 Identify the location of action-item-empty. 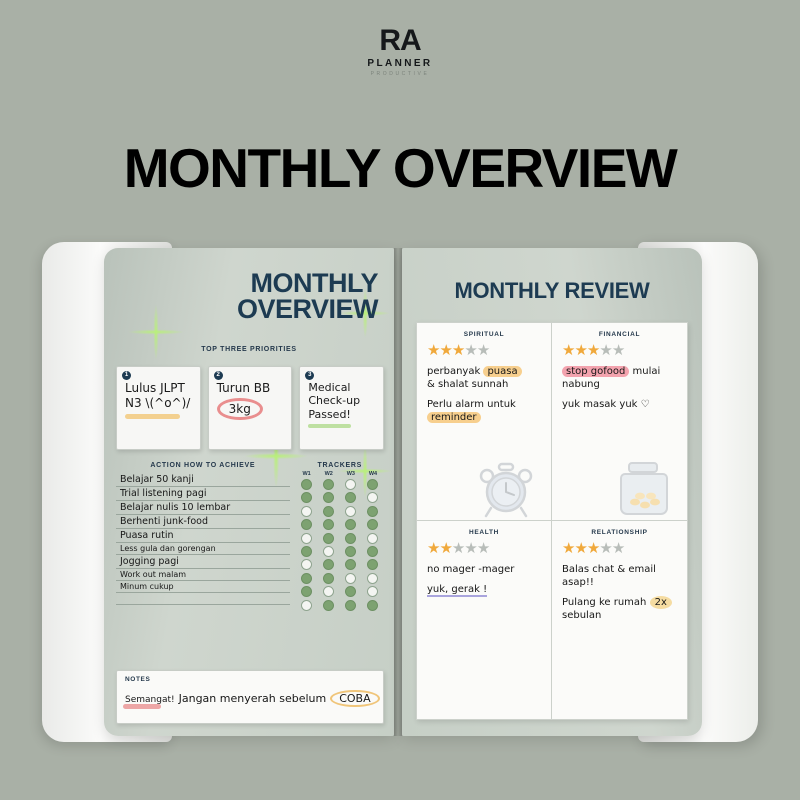
(203, 599).